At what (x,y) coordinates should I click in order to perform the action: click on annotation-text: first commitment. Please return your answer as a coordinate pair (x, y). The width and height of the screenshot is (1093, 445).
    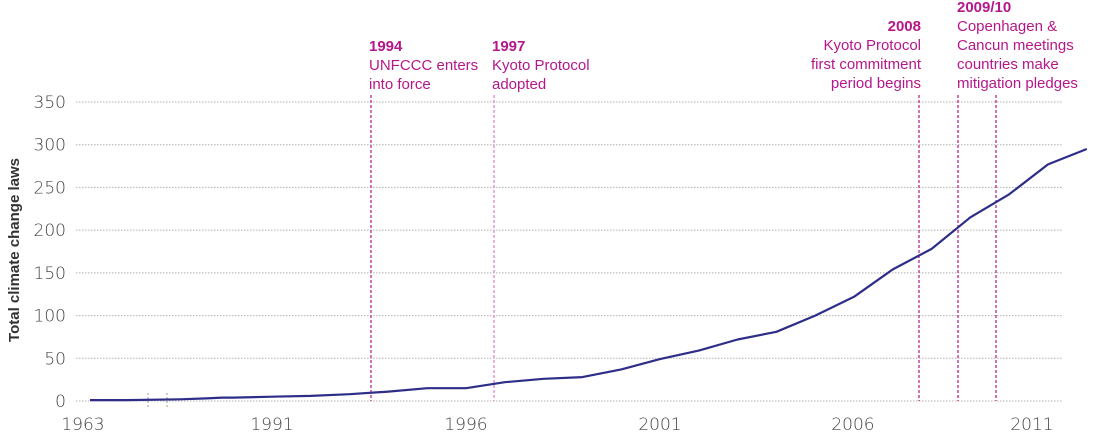
    Looking at the image, I should click on (866, 64).